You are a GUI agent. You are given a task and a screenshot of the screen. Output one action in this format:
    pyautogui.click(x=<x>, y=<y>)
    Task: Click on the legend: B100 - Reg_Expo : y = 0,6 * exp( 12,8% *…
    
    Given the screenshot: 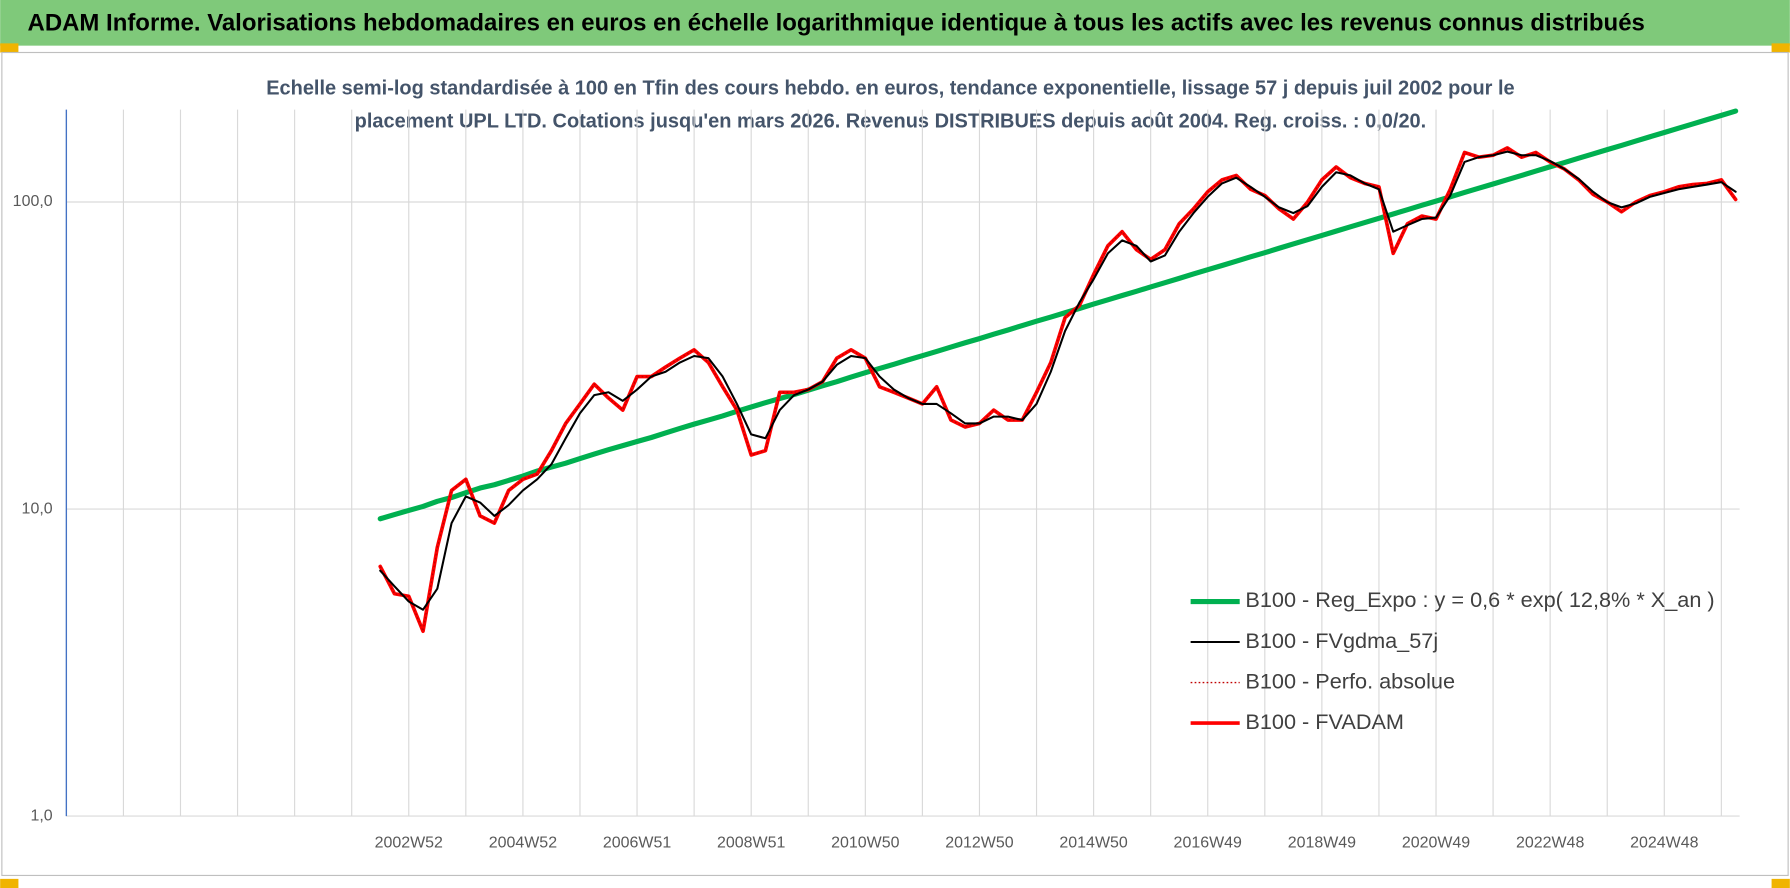 What is the action you would take?
    pyautogui.click(x=1452, y=660)
    